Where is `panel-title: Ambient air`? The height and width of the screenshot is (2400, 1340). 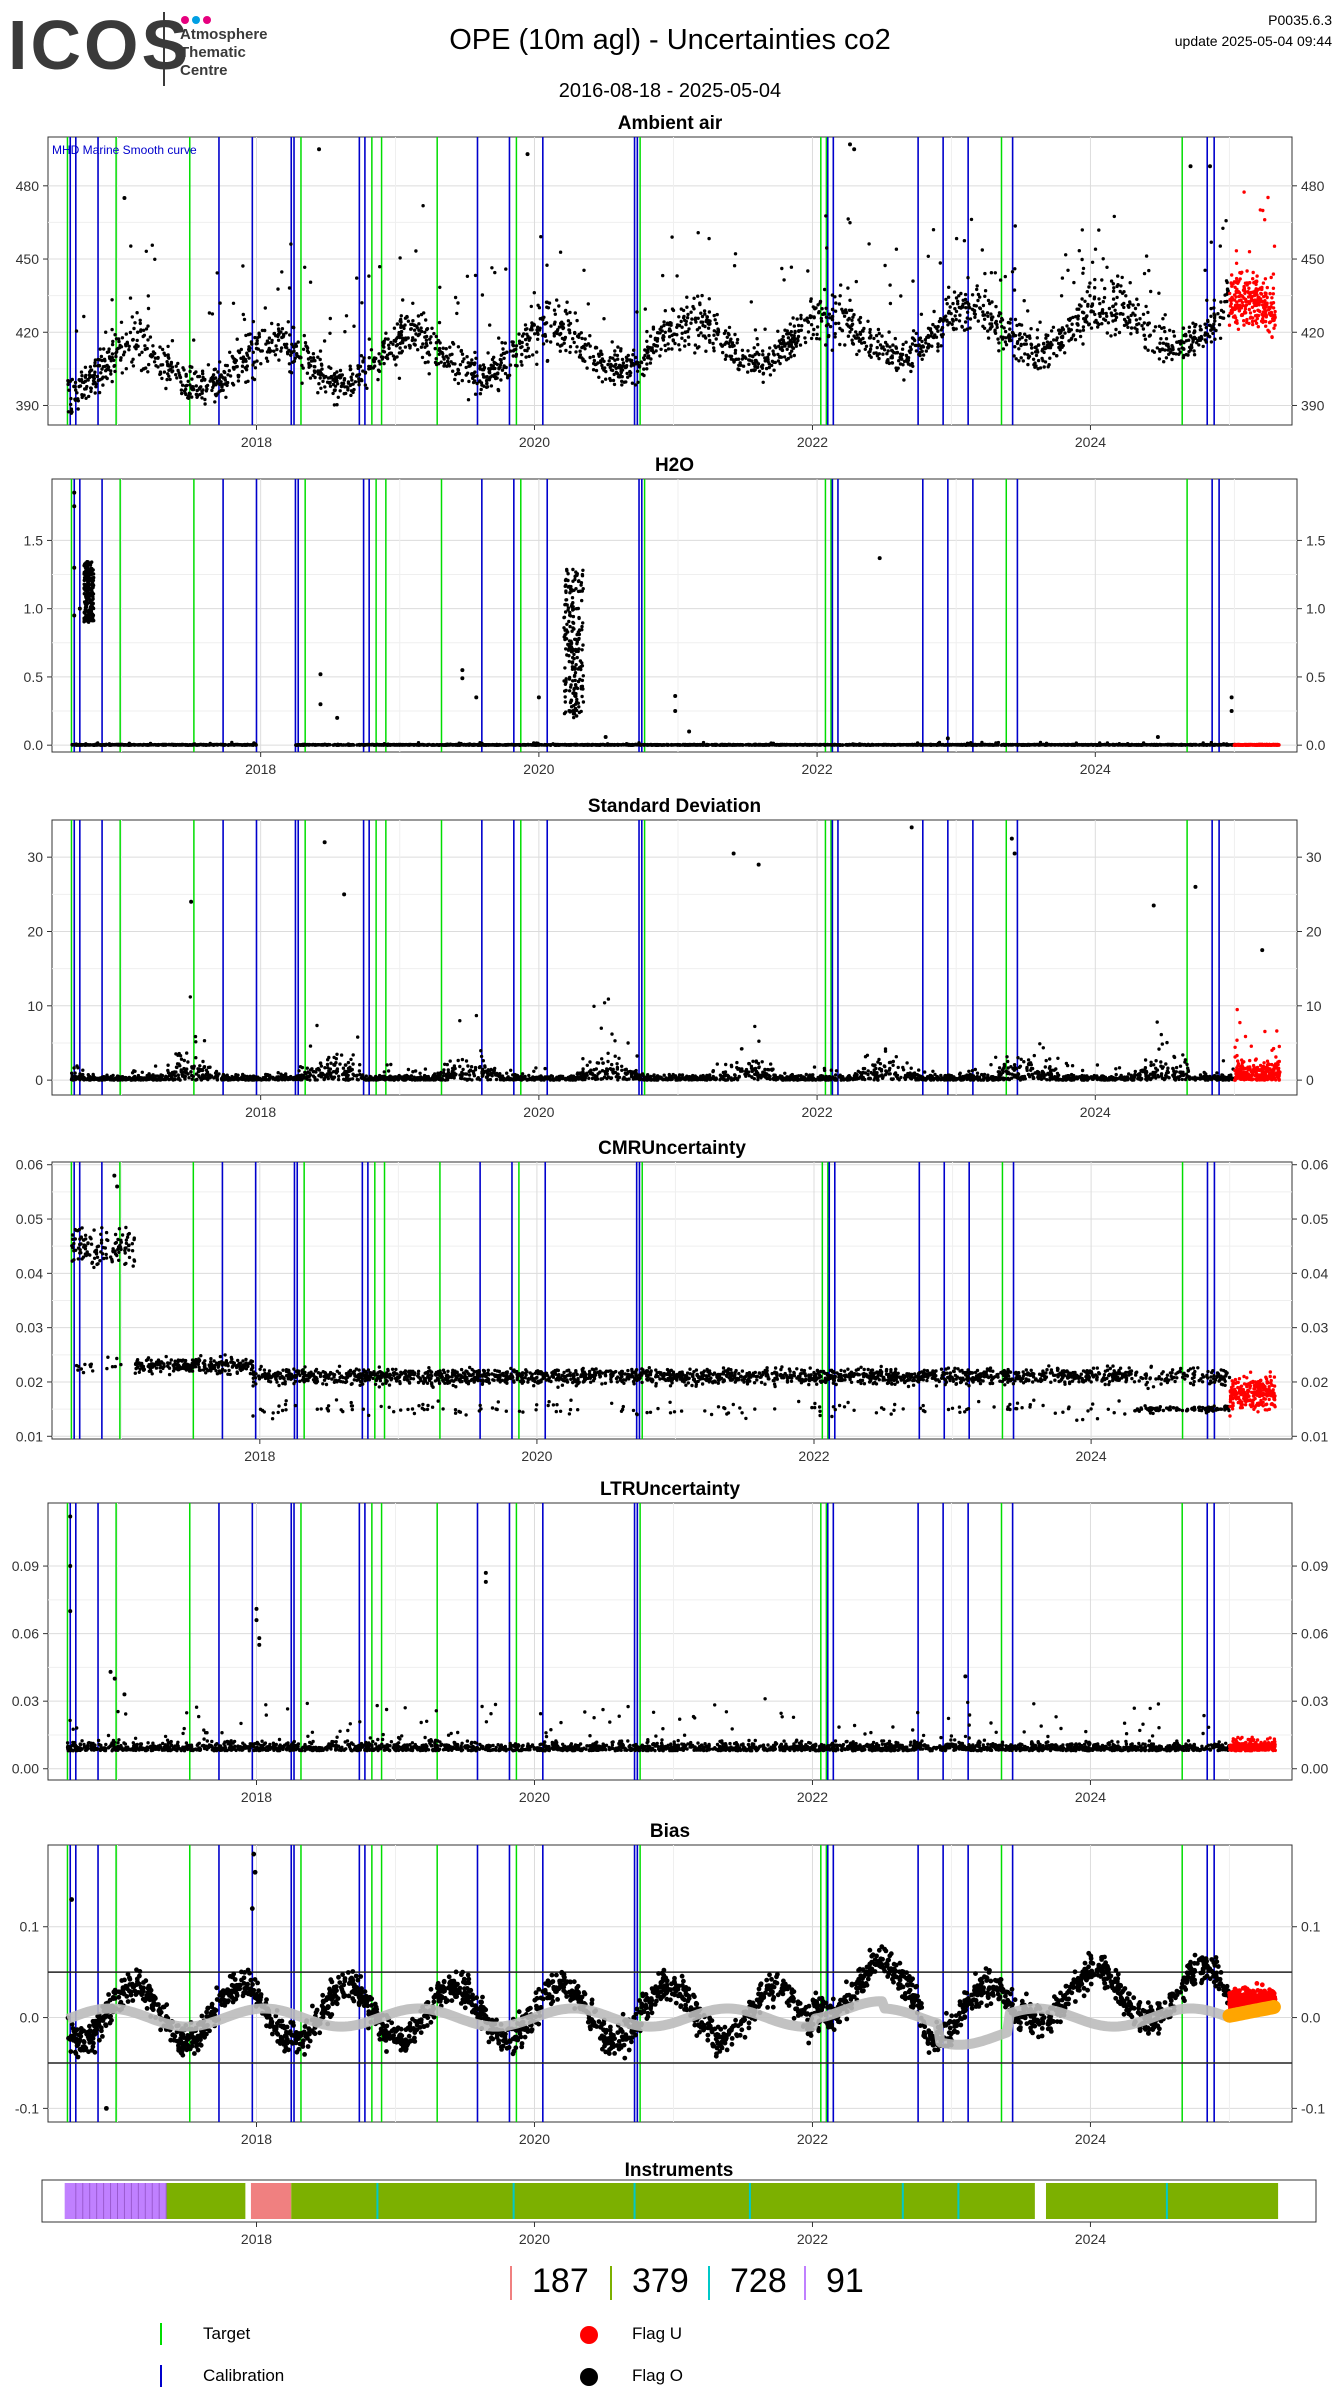
panel-title: Ambient air is located at coordinates (670, 123).